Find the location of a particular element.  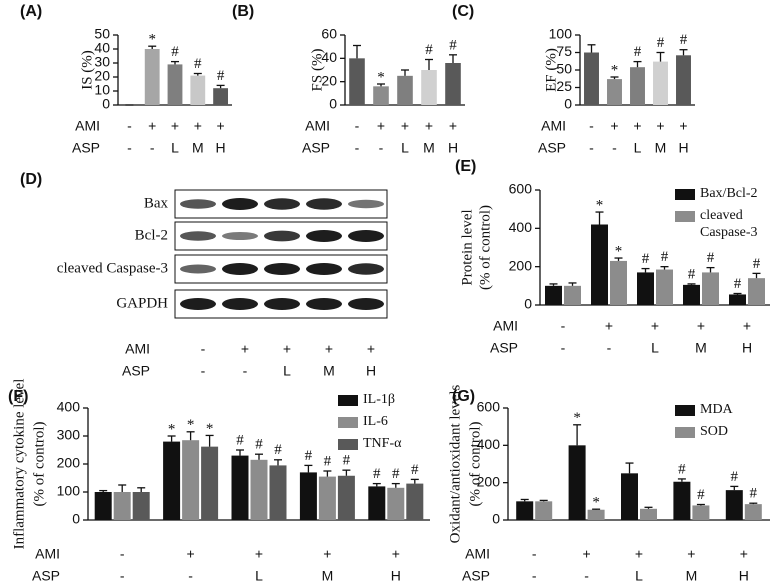

y-tick-label: 10 is located at coordinates (102, 90).